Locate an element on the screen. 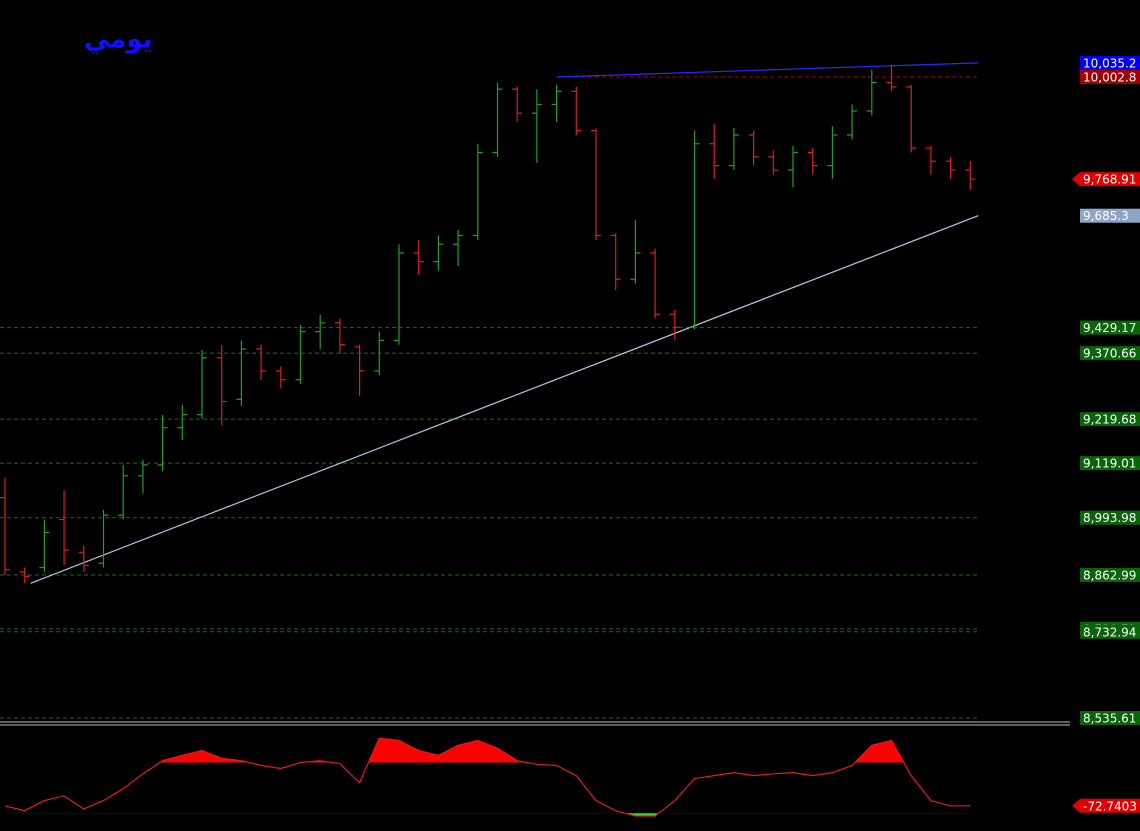  trendline is located at coordinates (767, 70).